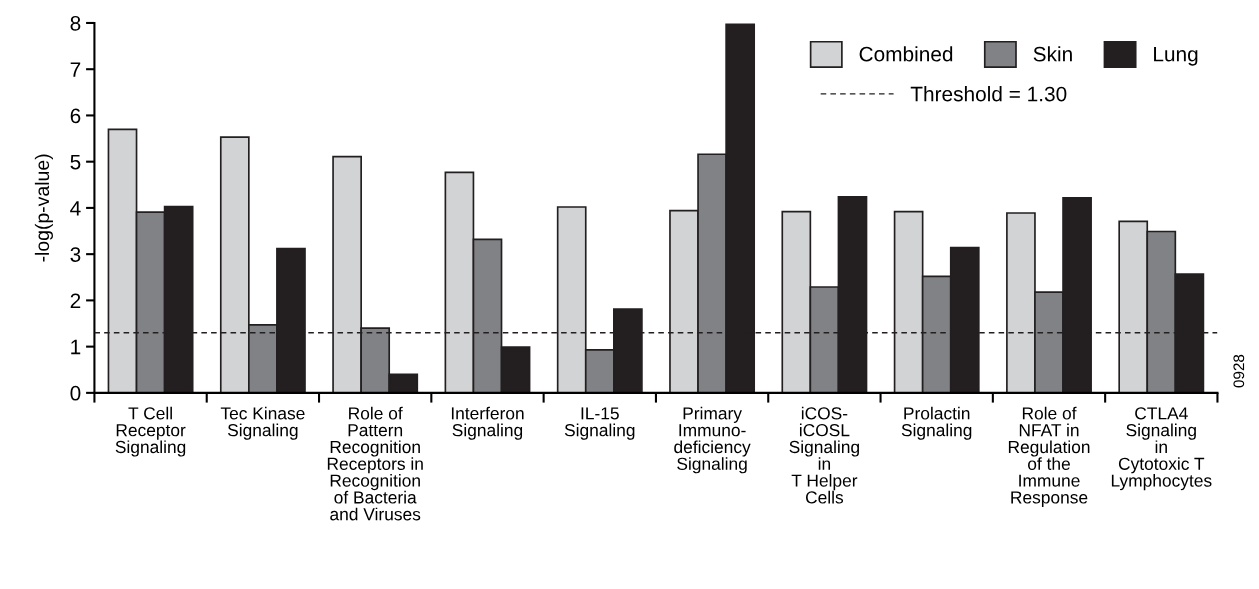 The width and height of the screenshot is (1259, 589). Describe the element at coordinates (1161, 449) in the screenshot. I see `x-tick-label: CTLA4 Signaling in Cytotoxic T Lymphocytes` at that location.